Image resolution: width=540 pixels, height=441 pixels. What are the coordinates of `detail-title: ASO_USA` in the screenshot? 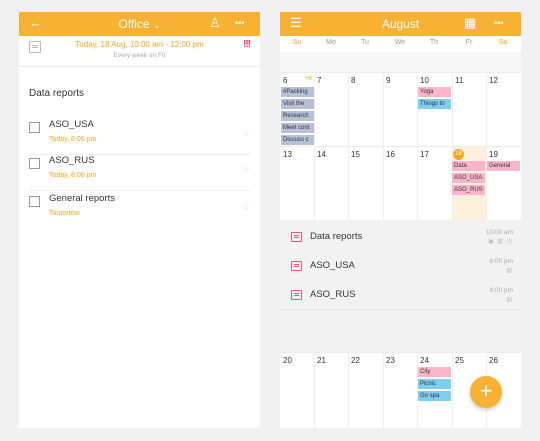 It's located at (332, 265).